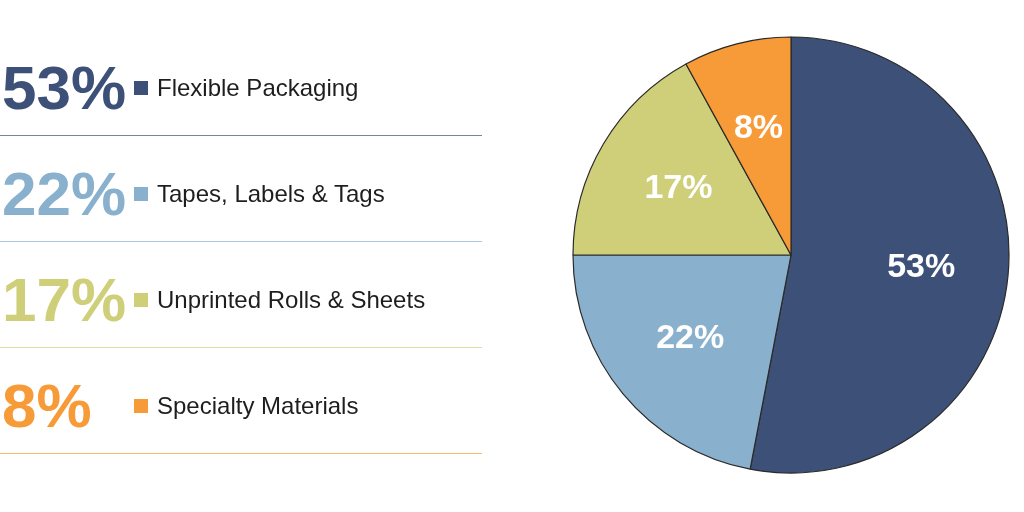 The width and height of the screenshot is (1024, 512). Describe the element at coordinates (758, 125) in the screenshot. I see `data-label: 8%` at that location.